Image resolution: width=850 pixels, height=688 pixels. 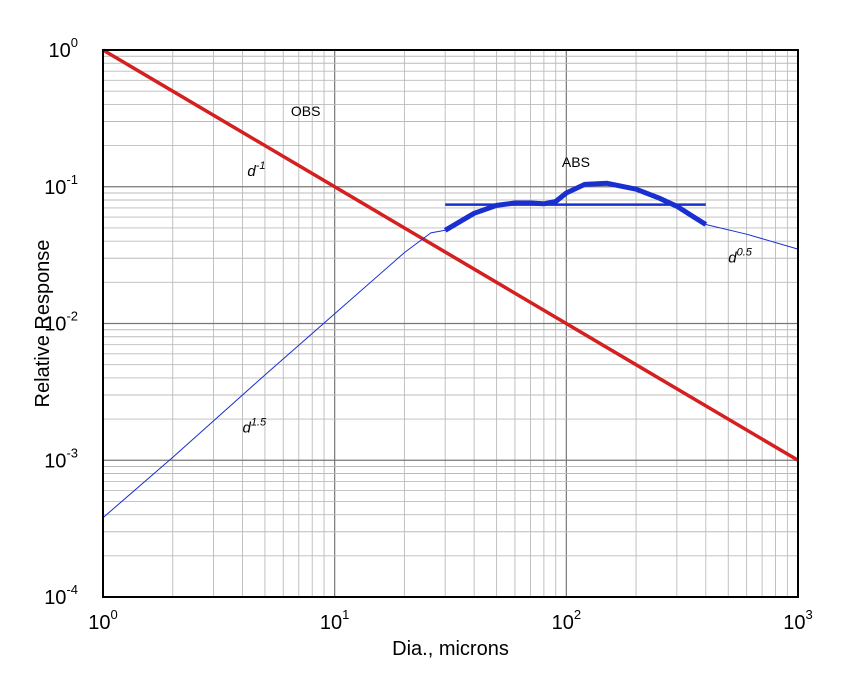 What do you see at coordinates (61, 185) in the screenshot?
I see `y-tick-label: 10⁻¹` at bounding box center [61, 185].